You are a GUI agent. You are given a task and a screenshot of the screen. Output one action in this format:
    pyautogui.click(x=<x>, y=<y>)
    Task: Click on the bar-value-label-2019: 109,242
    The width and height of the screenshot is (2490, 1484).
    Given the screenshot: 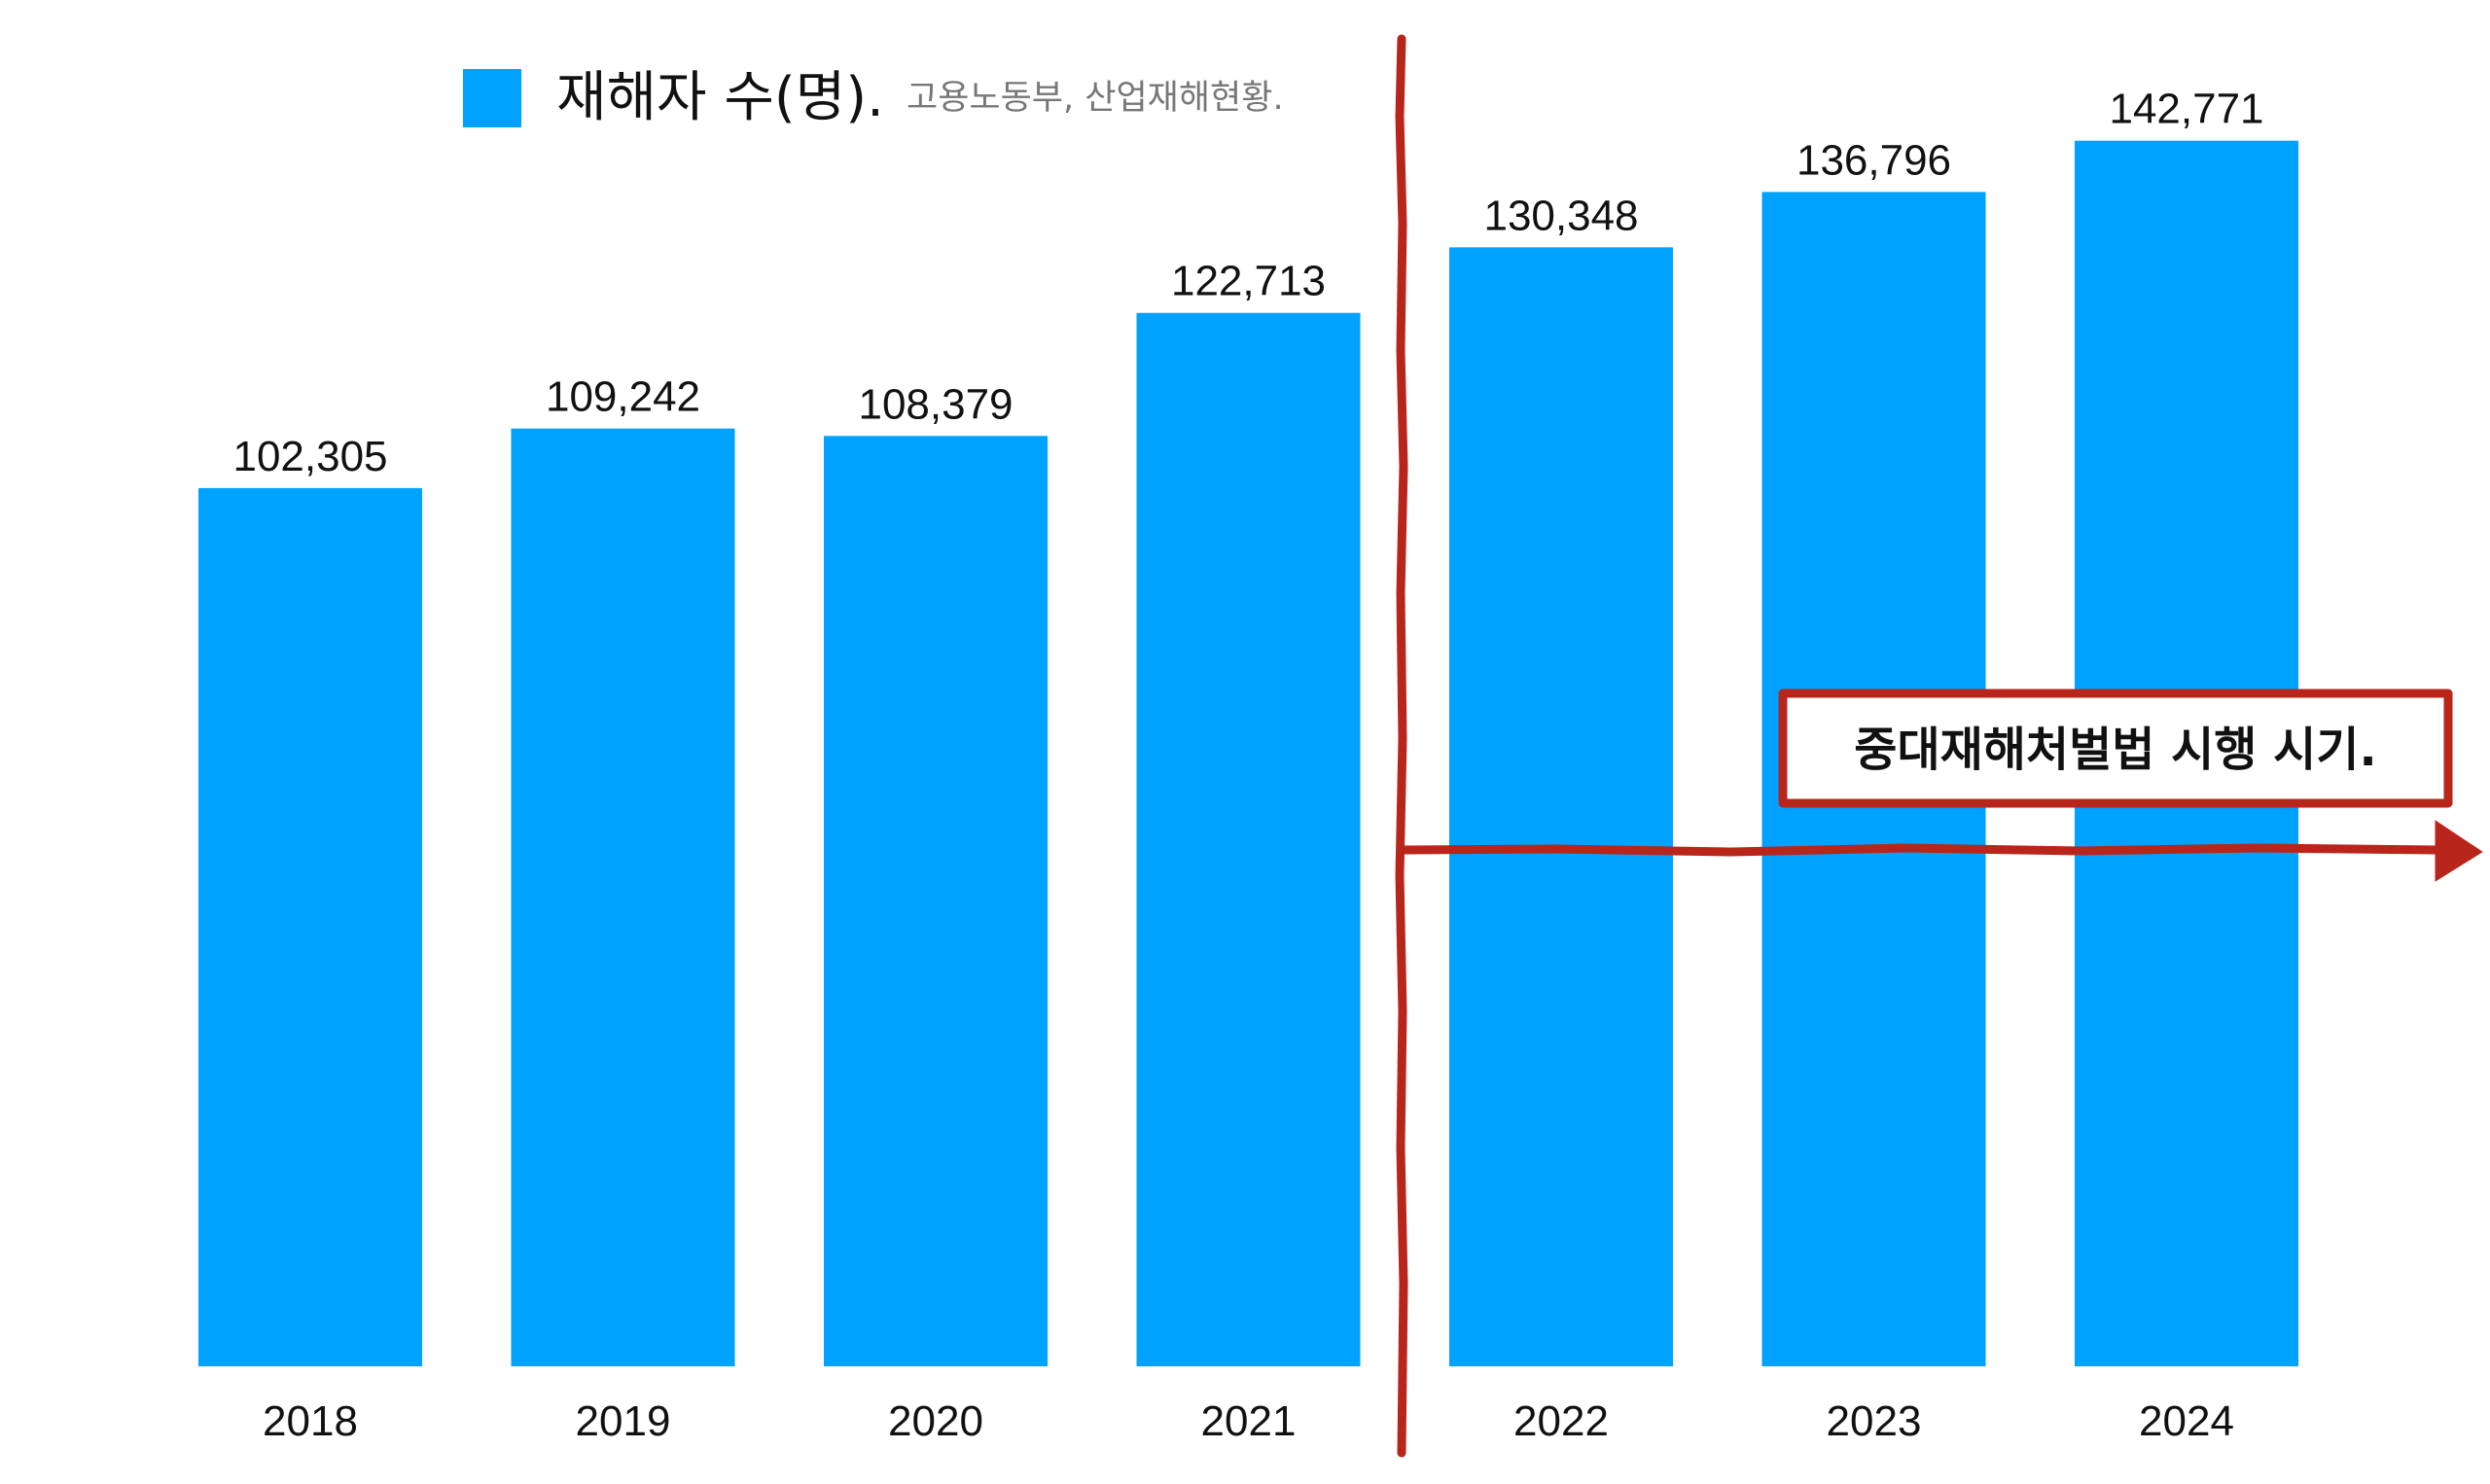 What is the action you would take?
    pyautogui.click(x=623, y=397)
    